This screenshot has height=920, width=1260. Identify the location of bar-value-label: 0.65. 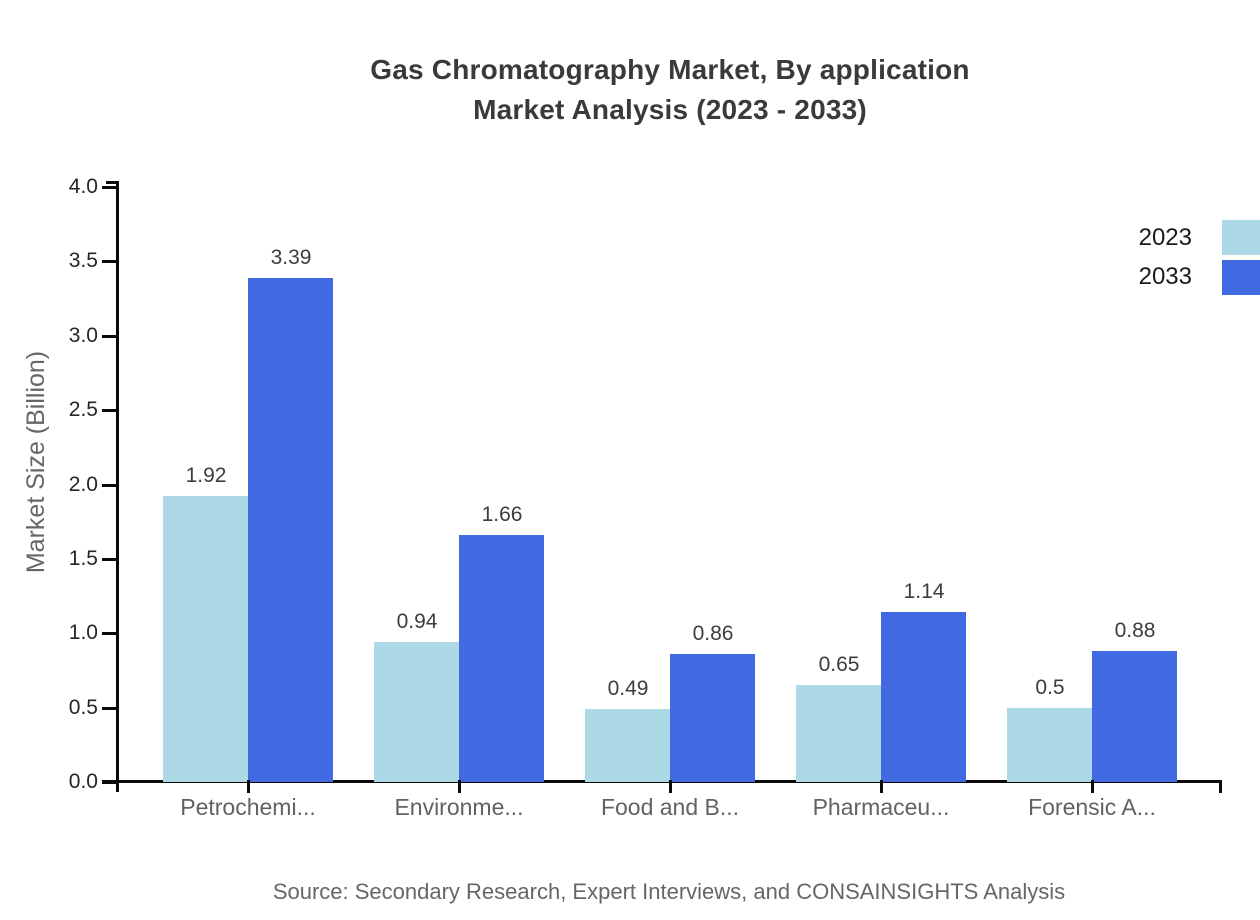
(839, 664).